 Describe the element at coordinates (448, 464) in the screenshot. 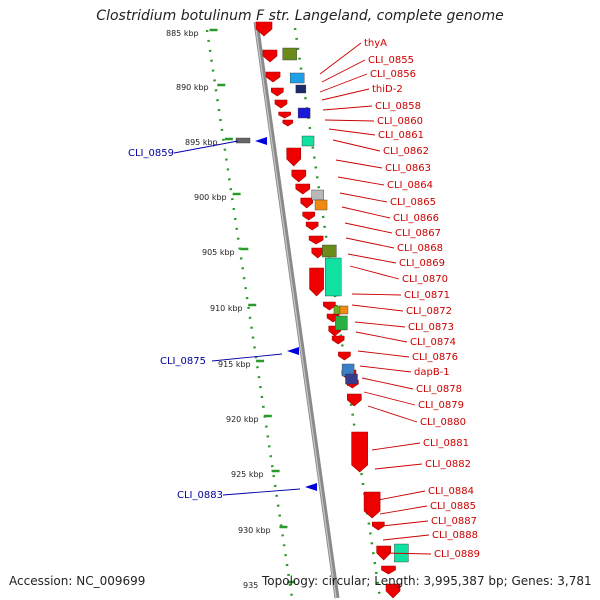

I see `gene-label: CLI_0882` at that location.